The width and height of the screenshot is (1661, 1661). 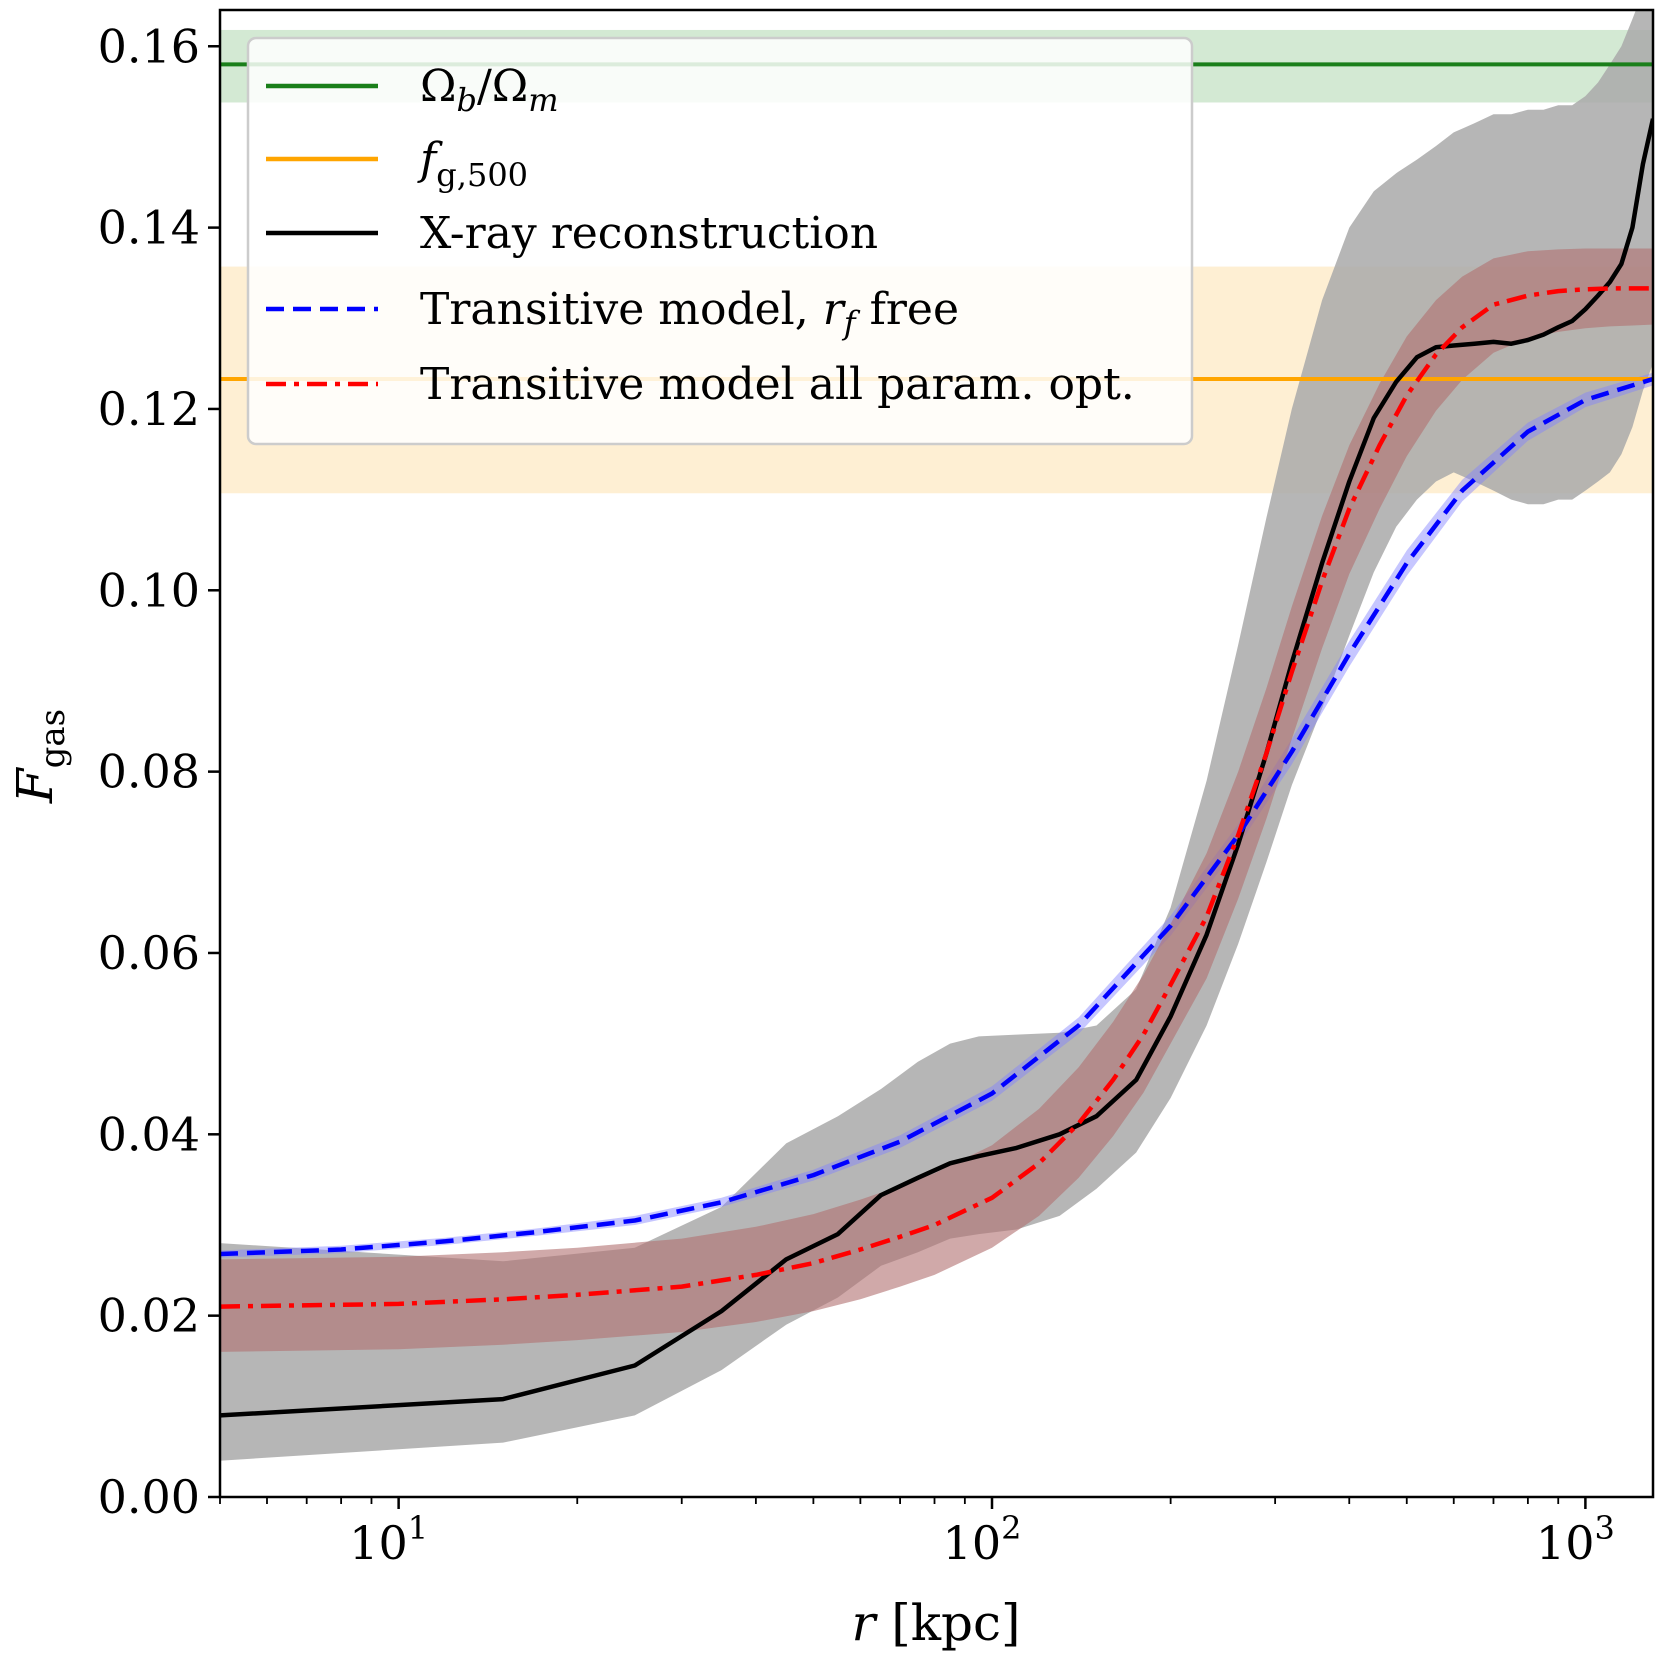 I want to click on y-tick-label: 0.04, so click(x=149, y=1134).